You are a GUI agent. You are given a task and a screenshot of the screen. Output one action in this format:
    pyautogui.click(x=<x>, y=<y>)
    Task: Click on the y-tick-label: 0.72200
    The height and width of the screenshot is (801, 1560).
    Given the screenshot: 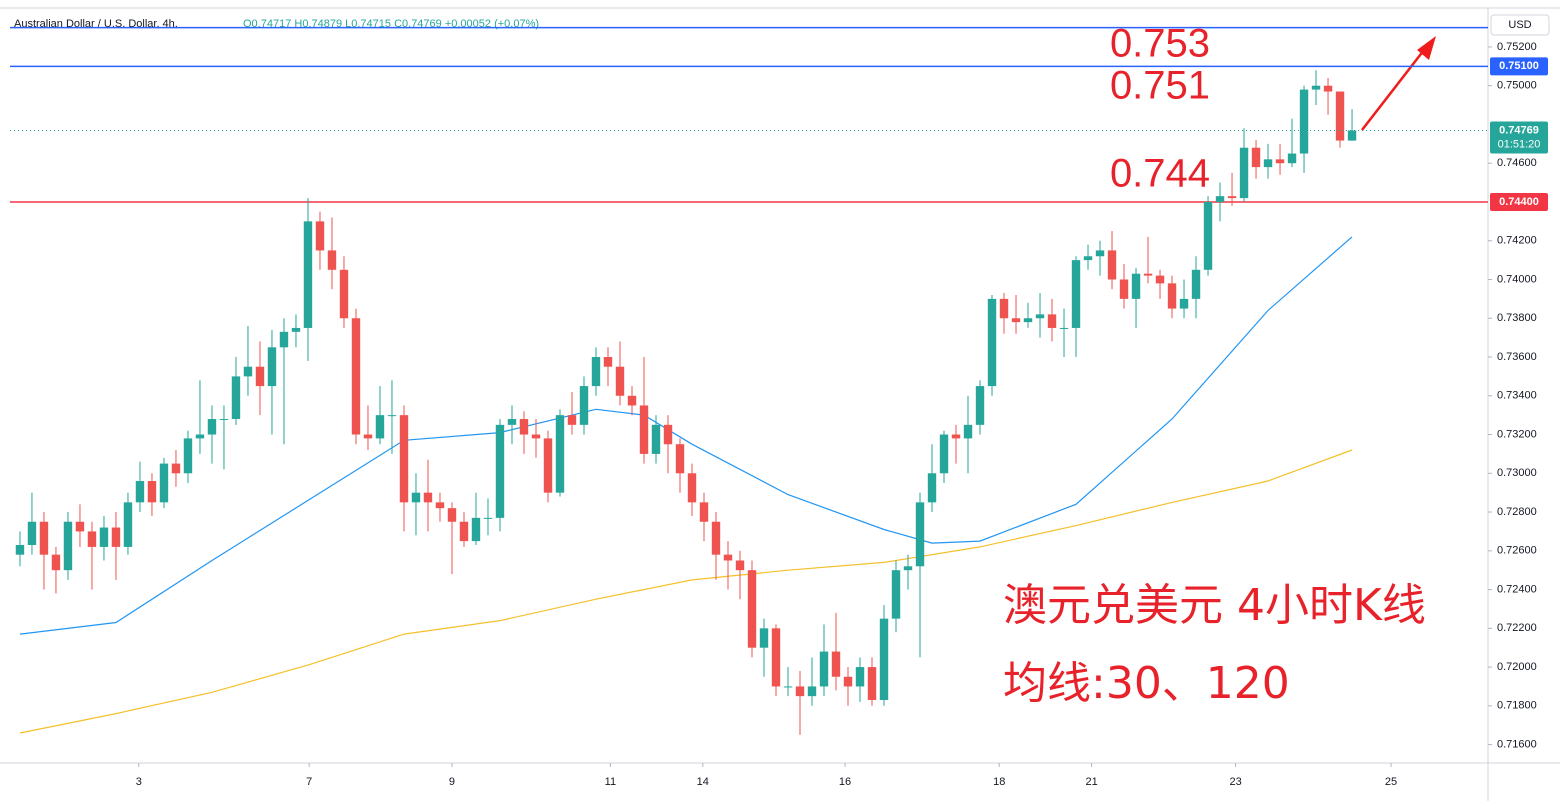 What is the action you would take?
    pyautogui.click(x=1517, y=628)
    